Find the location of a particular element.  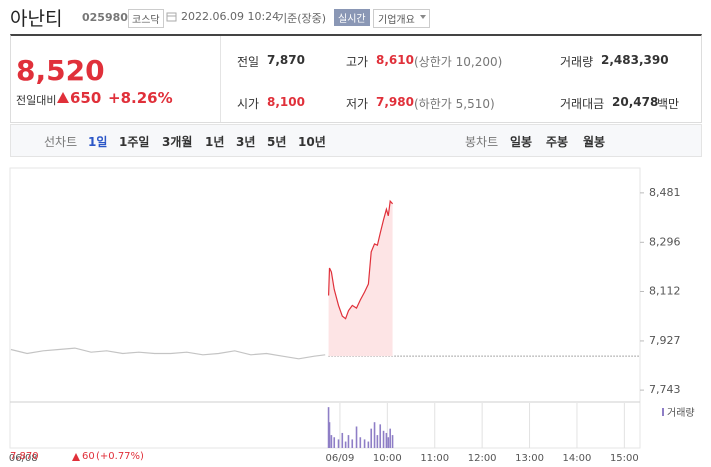

tab: 일봉 is located at coordinates (521, 142).